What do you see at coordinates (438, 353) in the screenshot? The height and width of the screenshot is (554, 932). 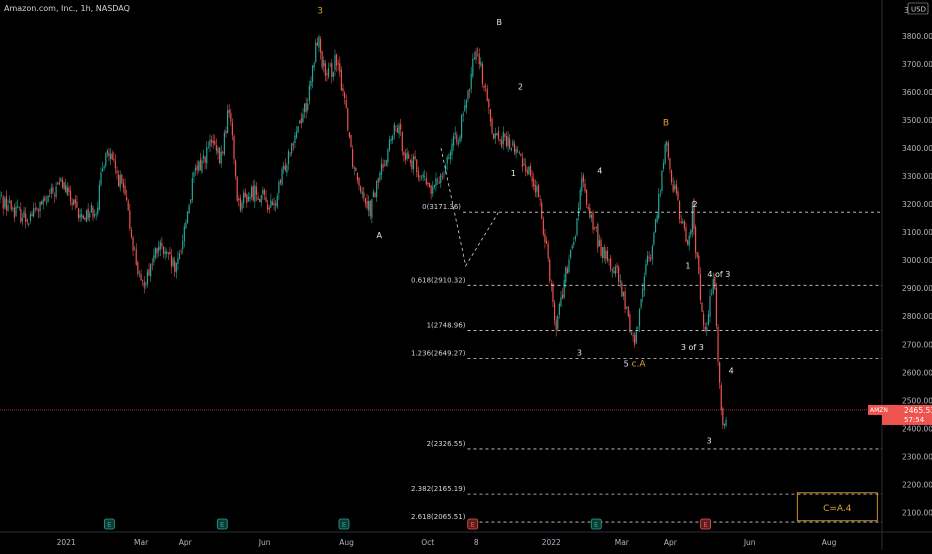 I see `fib-level-label: 1.236(2649.27)` at bounding box center [438, 353].